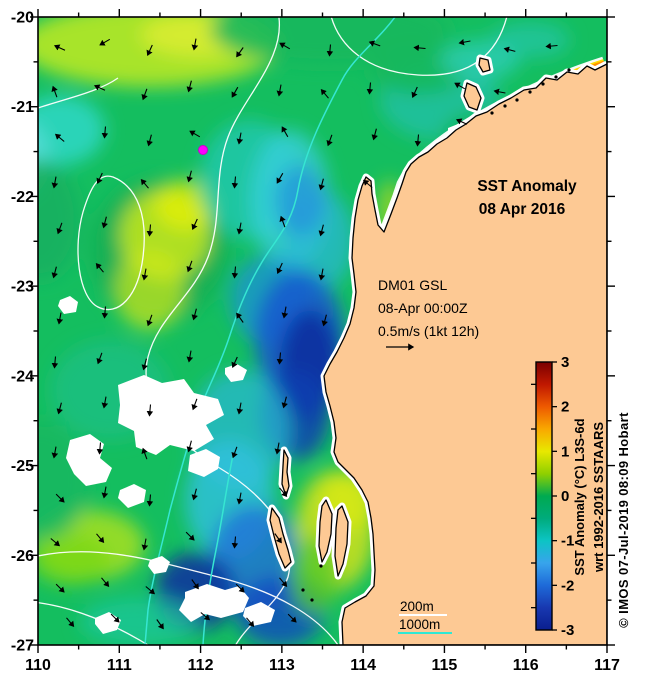 The image size is (647, 684). I want to click on station-annotation: DM01 GSL 08-Apr 00:00Z 0.5m/s (1kt 12h), so click(428, 314).